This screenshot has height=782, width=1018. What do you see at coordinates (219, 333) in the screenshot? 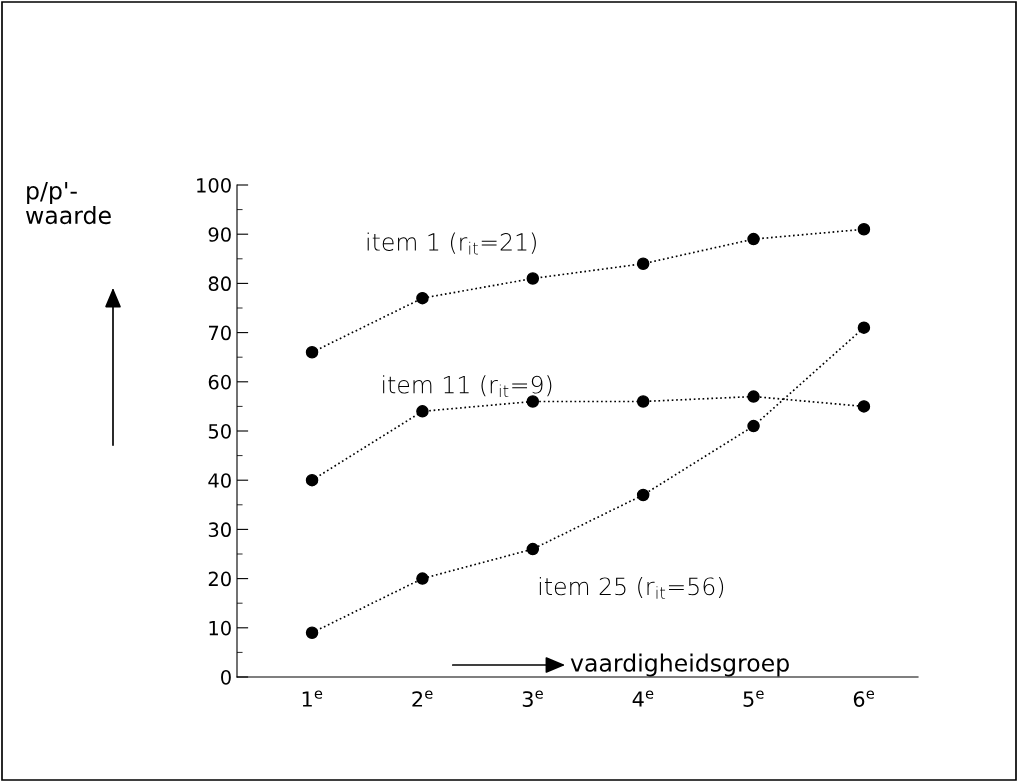
I see `y-tick-label: 70` at bounding box center [219, 333].